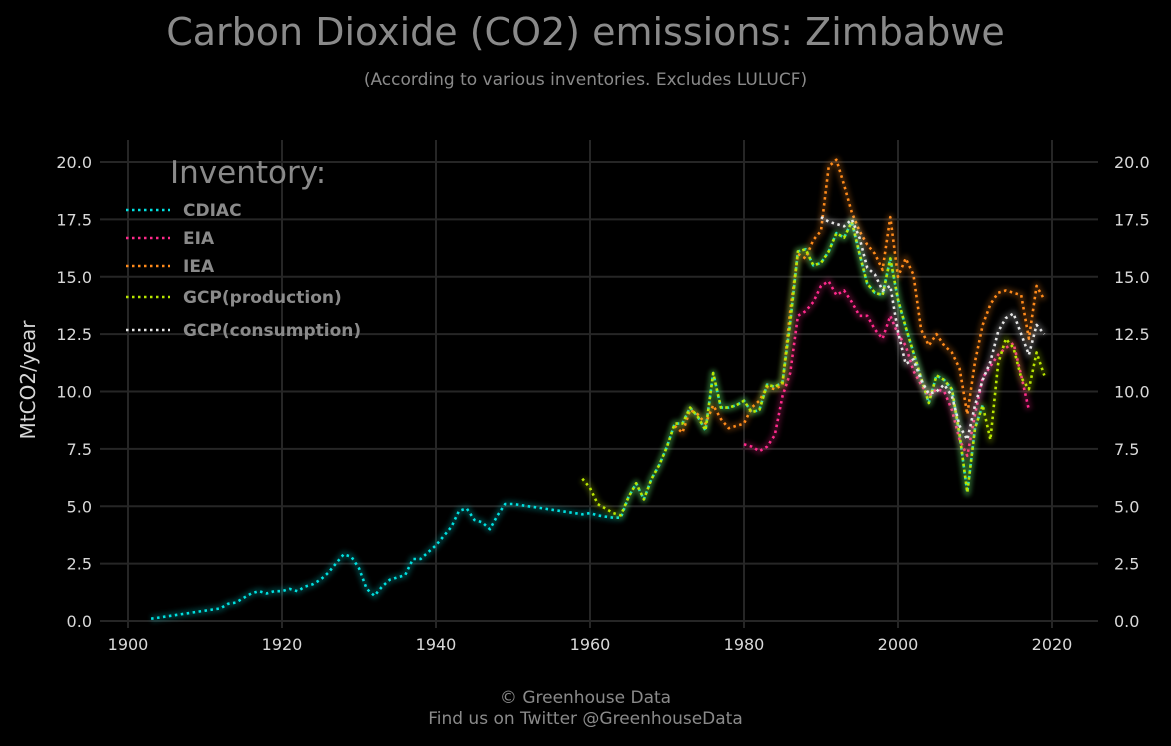 The width and height of the screenshot is (1171, 746). Describe the element at coordinates (248, 173) in the screenshot. I see `legend-title: Inventory:` at that location.